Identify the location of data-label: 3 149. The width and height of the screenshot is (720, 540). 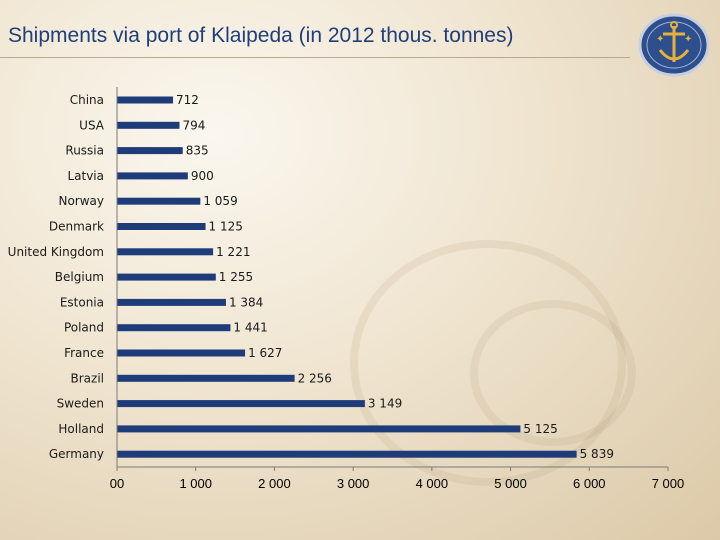
(385, 404).